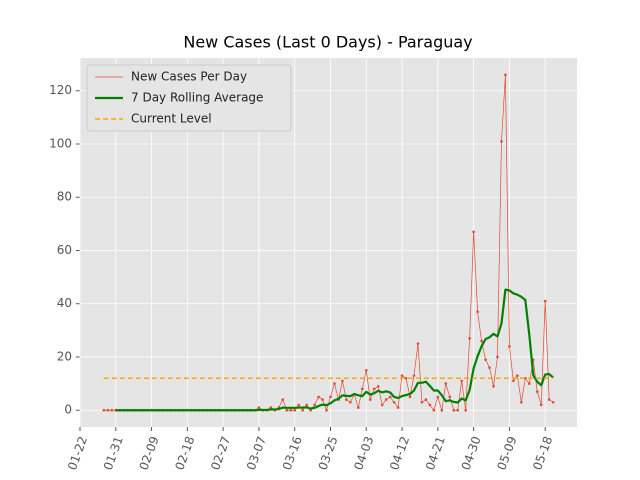 The height and width of the screenshot is (480, 640). What do you see at coordinates (64, 197) in the screenshot?
I see `y-tick-label: 80` at bounding box center [64, 197].